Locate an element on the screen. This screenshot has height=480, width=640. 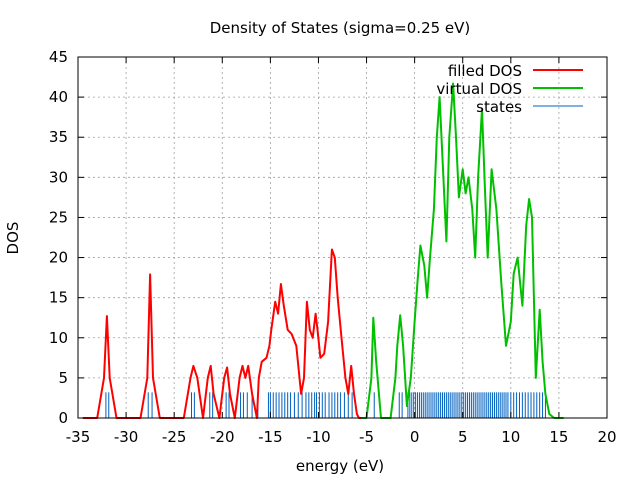
legend-label-states: states is located at coordinates (499, 107).